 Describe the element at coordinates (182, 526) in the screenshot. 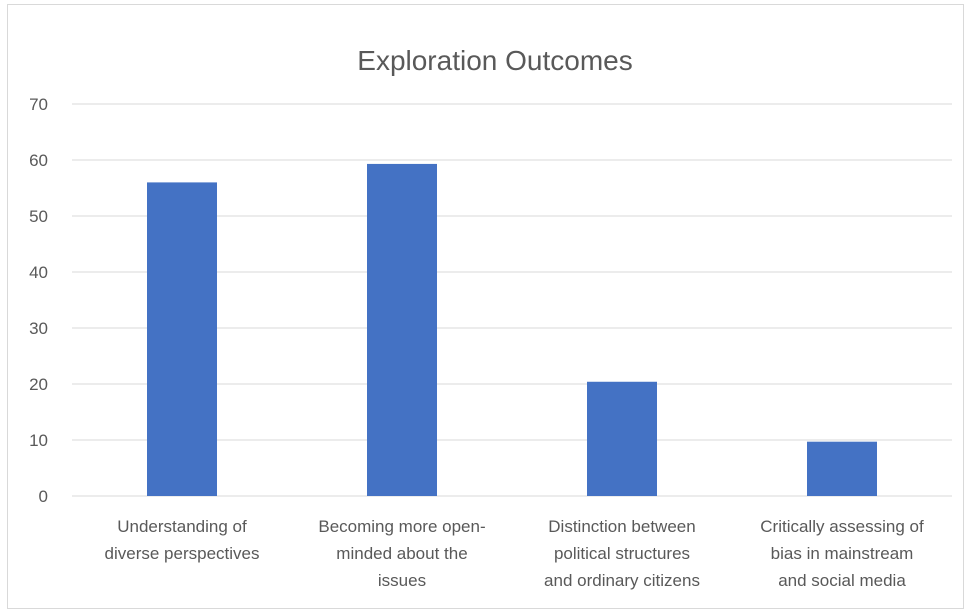

I see `x-category-label-line: Understanding of` at that location.